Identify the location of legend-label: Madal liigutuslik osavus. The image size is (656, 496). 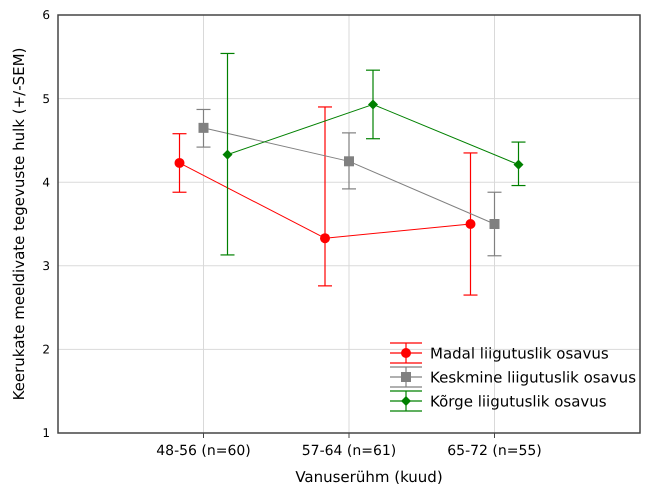
(519, 353).